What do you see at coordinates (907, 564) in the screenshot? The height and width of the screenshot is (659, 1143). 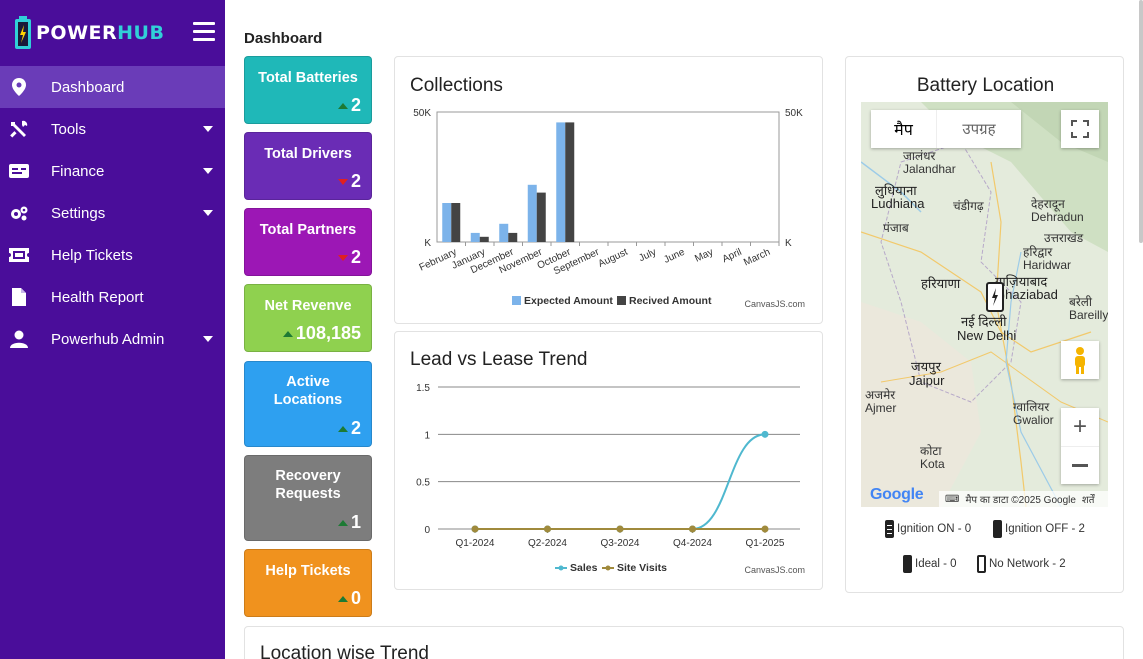 I see `battery-plus-icon` at bounding box center [907, 564].